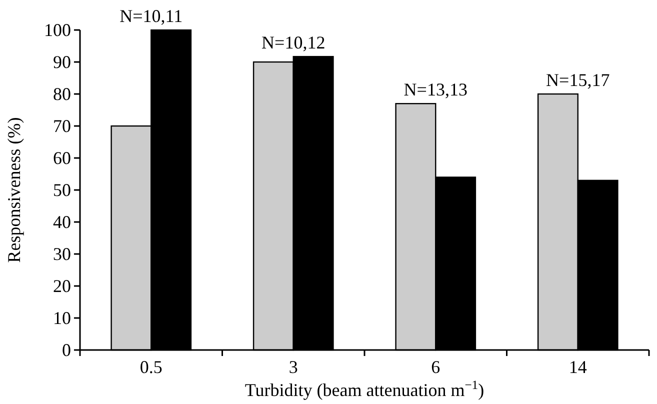  What do you see at coordinates (62, 190) in the screenshot?
I see `y-tick-label: 50` at bounding box center [62, 190].